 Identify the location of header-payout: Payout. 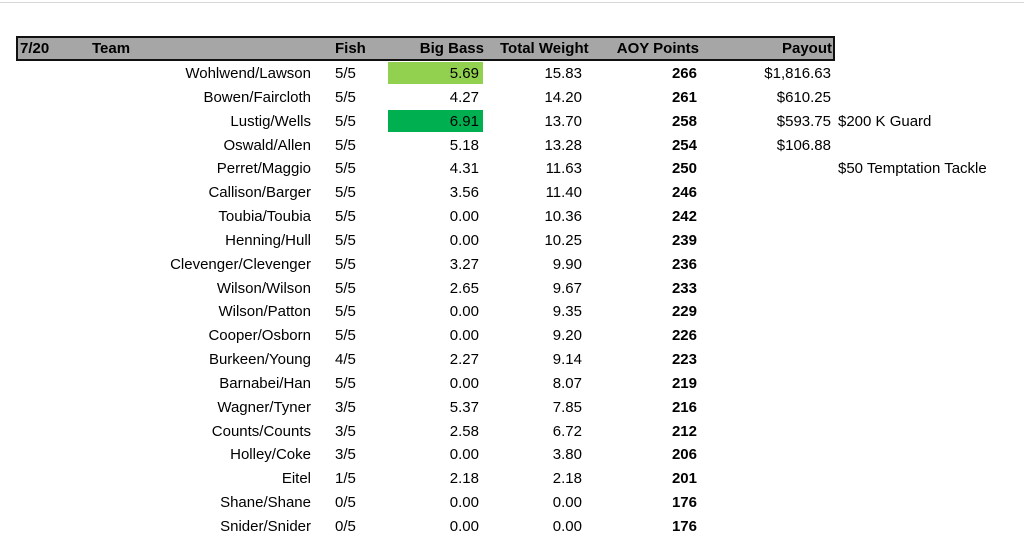
(806, 48).